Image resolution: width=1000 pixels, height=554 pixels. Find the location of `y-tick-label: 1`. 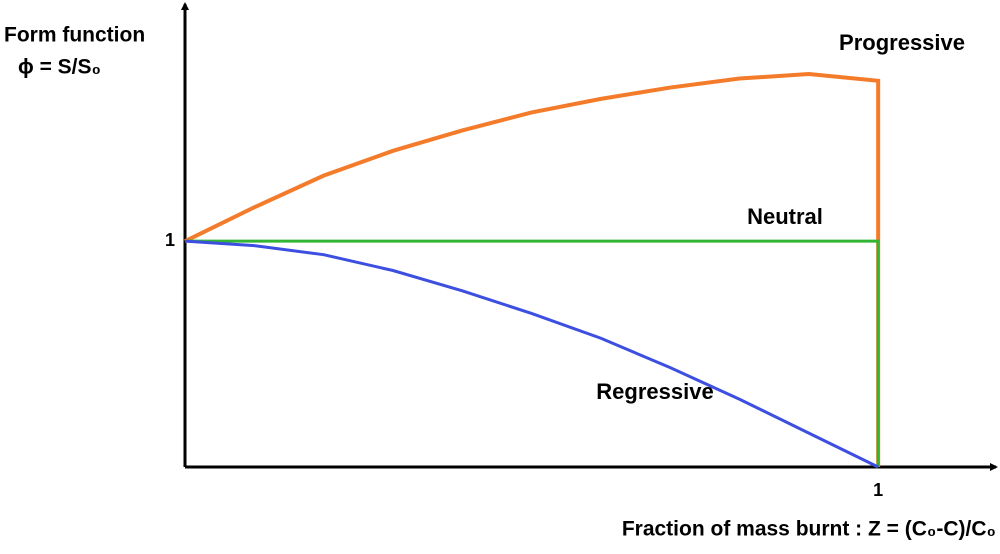

y-tick-label: 1 is located at coordinates (170, 240).